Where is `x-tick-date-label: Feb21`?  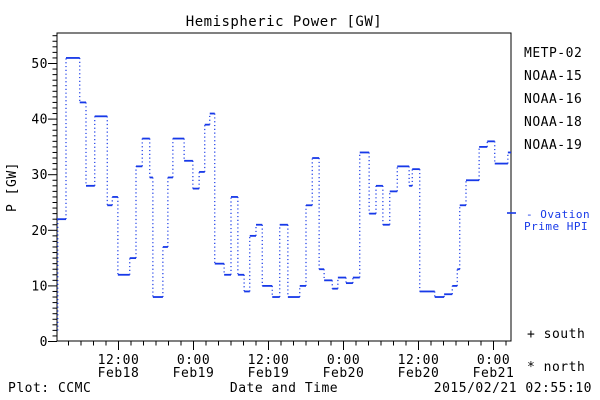 x-tick-date-label: Feb21 is located at coordinates (494, 373).